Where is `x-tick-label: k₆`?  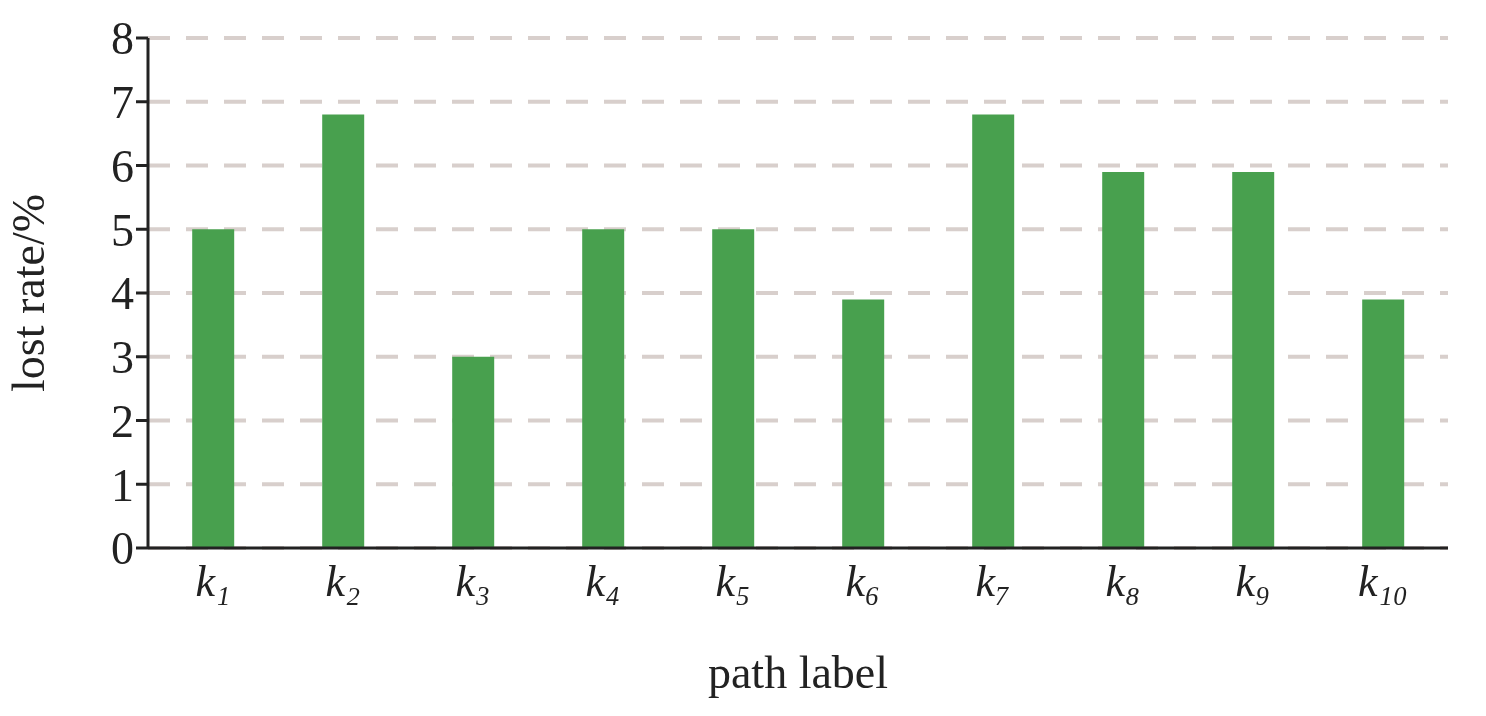
x-tick-label: k₆ is located at coordinates (863, 581).